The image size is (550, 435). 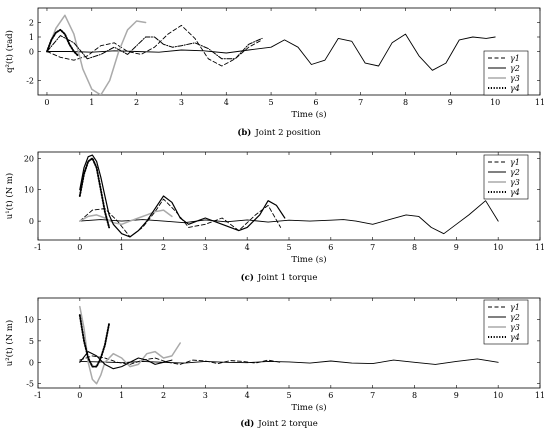 What do you see at coordinates (247, 423) in the screenshot?
I see `caption-label: (d)` at bounding box center [247, 423].